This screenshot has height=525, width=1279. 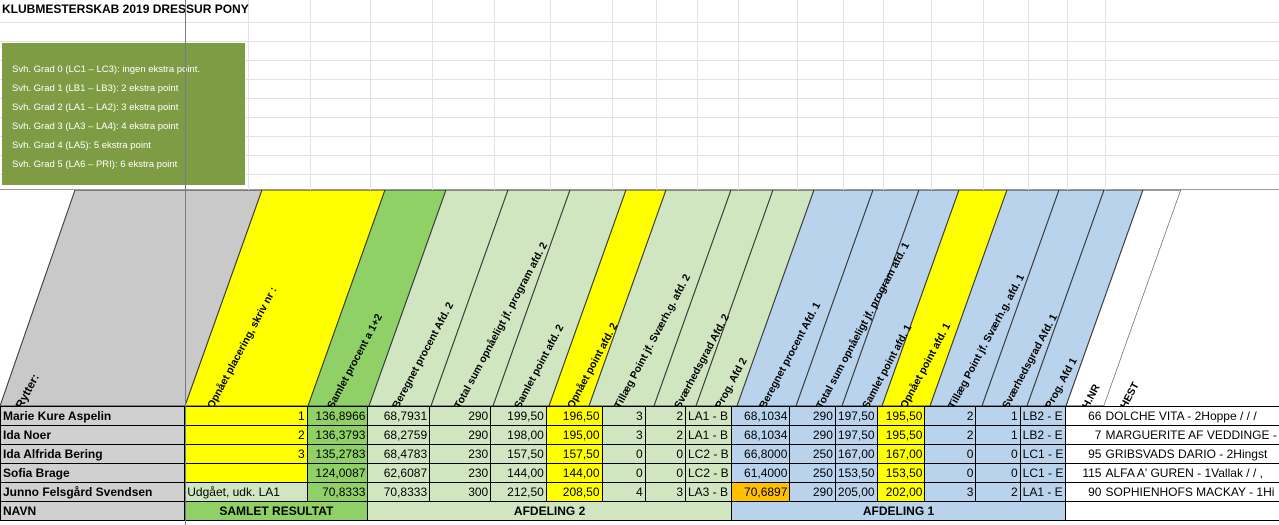 I want to click on cell-bp2: 62,6087, so click(x=399, y=473).